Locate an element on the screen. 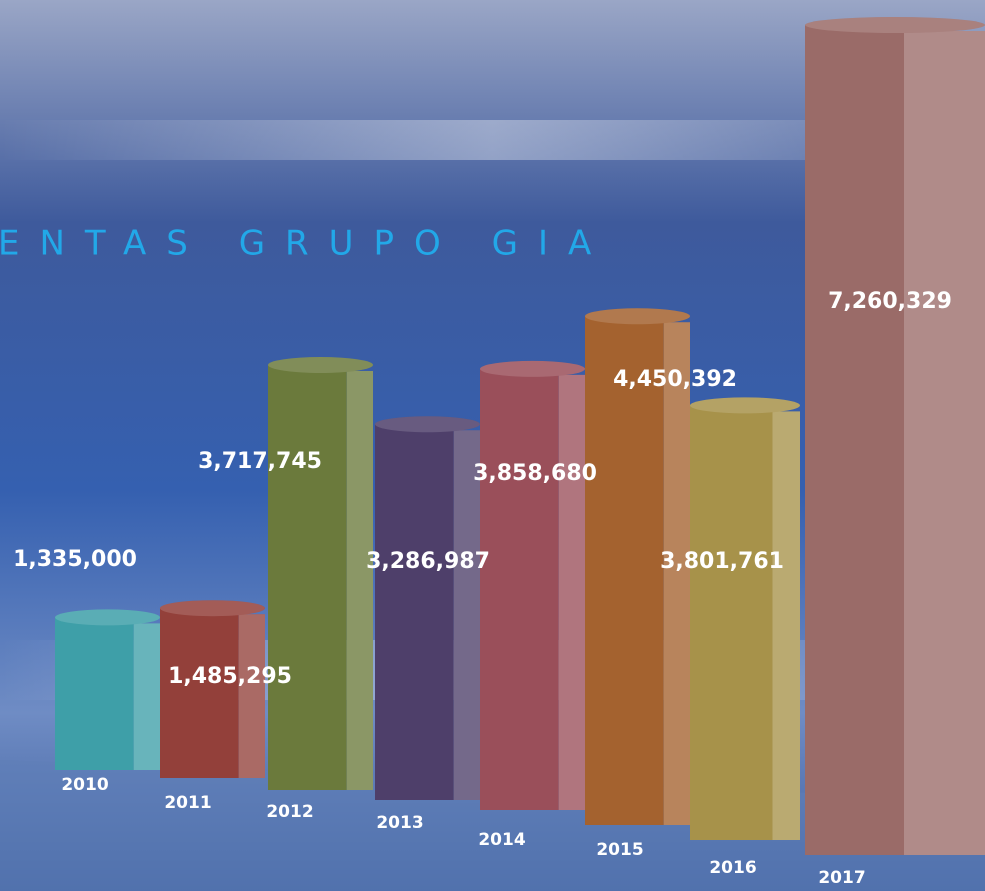  value-label: 7,260,329 is located at coordinates (890, 301).